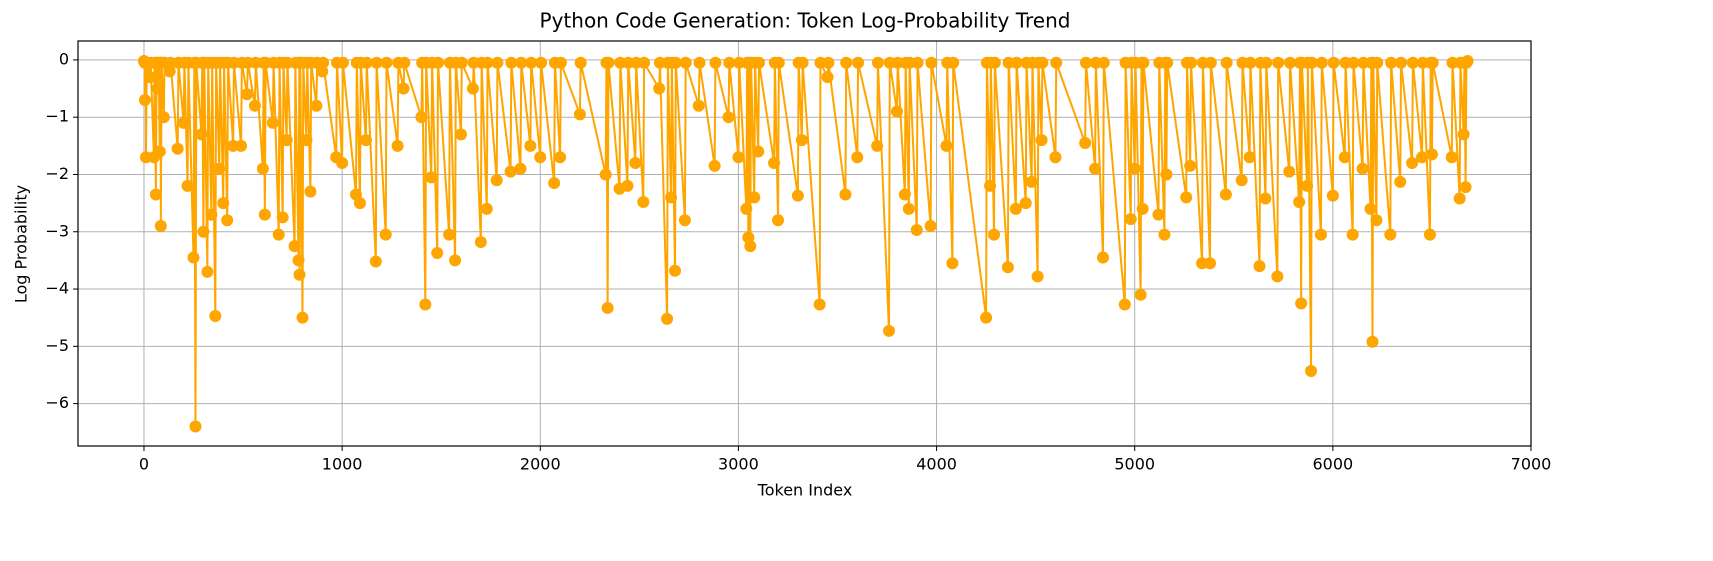 This screenshot has width=1713, height=561. Describe the element at coordinates (936, 464) in the screenshot. I see `x-tick-label: 4000` at that location.